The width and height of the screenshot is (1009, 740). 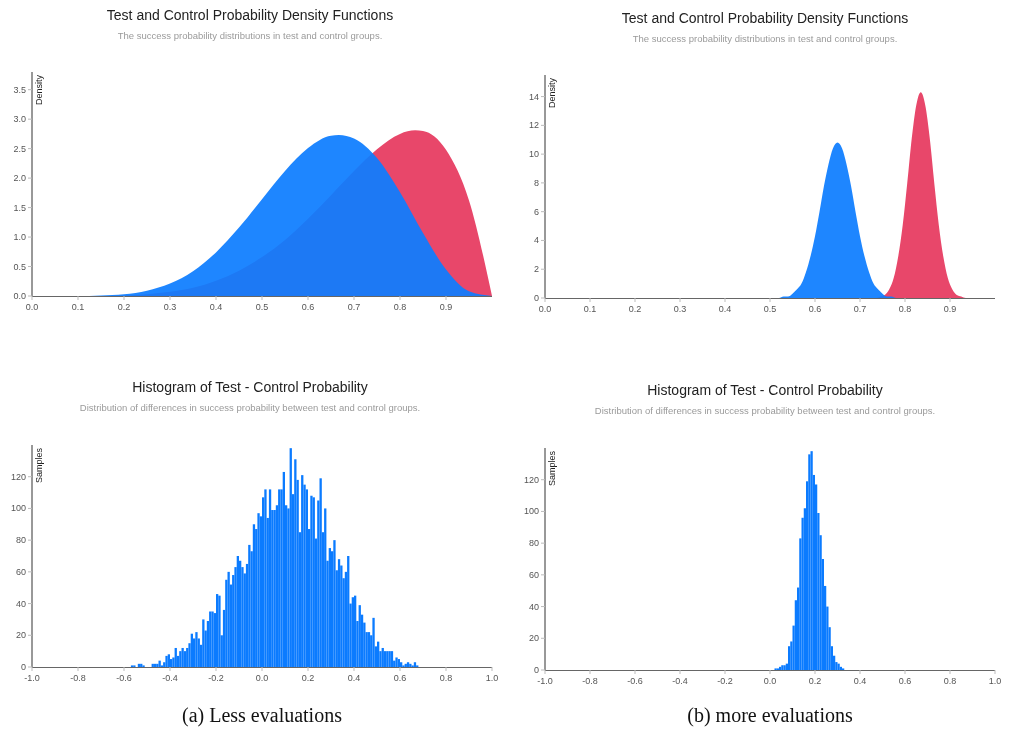 I want to click on y-tick-label: 3.5, so click(x=19, y=89).